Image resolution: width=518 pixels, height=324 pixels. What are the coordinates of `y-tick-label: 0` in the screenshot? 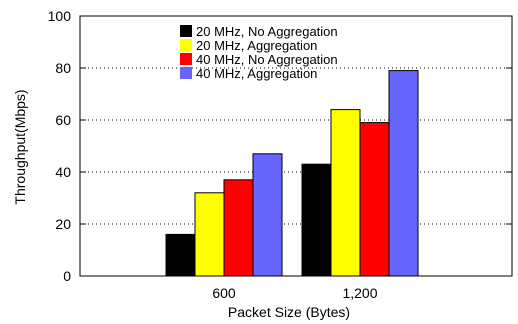 It's located at (67, 276).